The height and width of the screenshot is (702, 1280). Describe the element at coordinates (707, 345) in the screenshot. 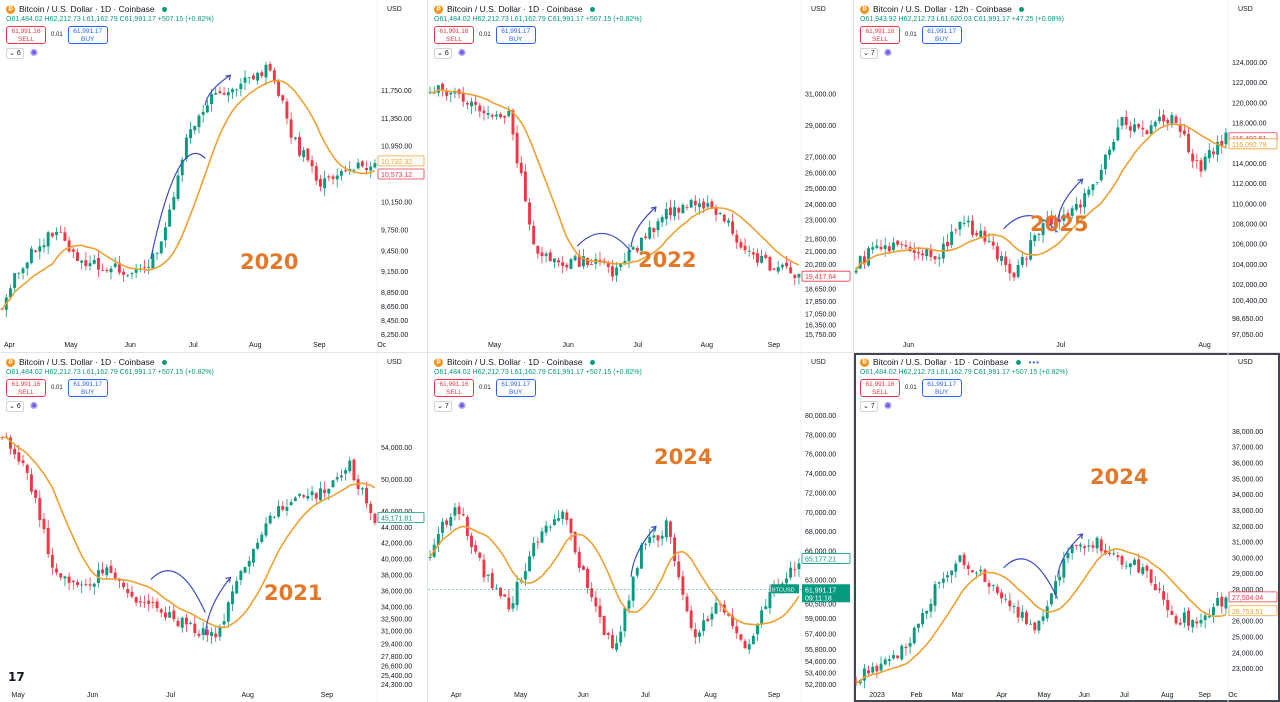

I see `x-tick-label: Aug` at that location.